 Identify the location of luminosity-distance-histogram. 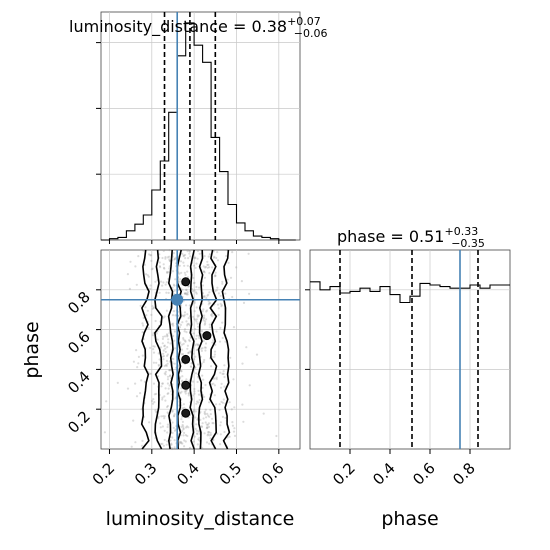
(198, 126).